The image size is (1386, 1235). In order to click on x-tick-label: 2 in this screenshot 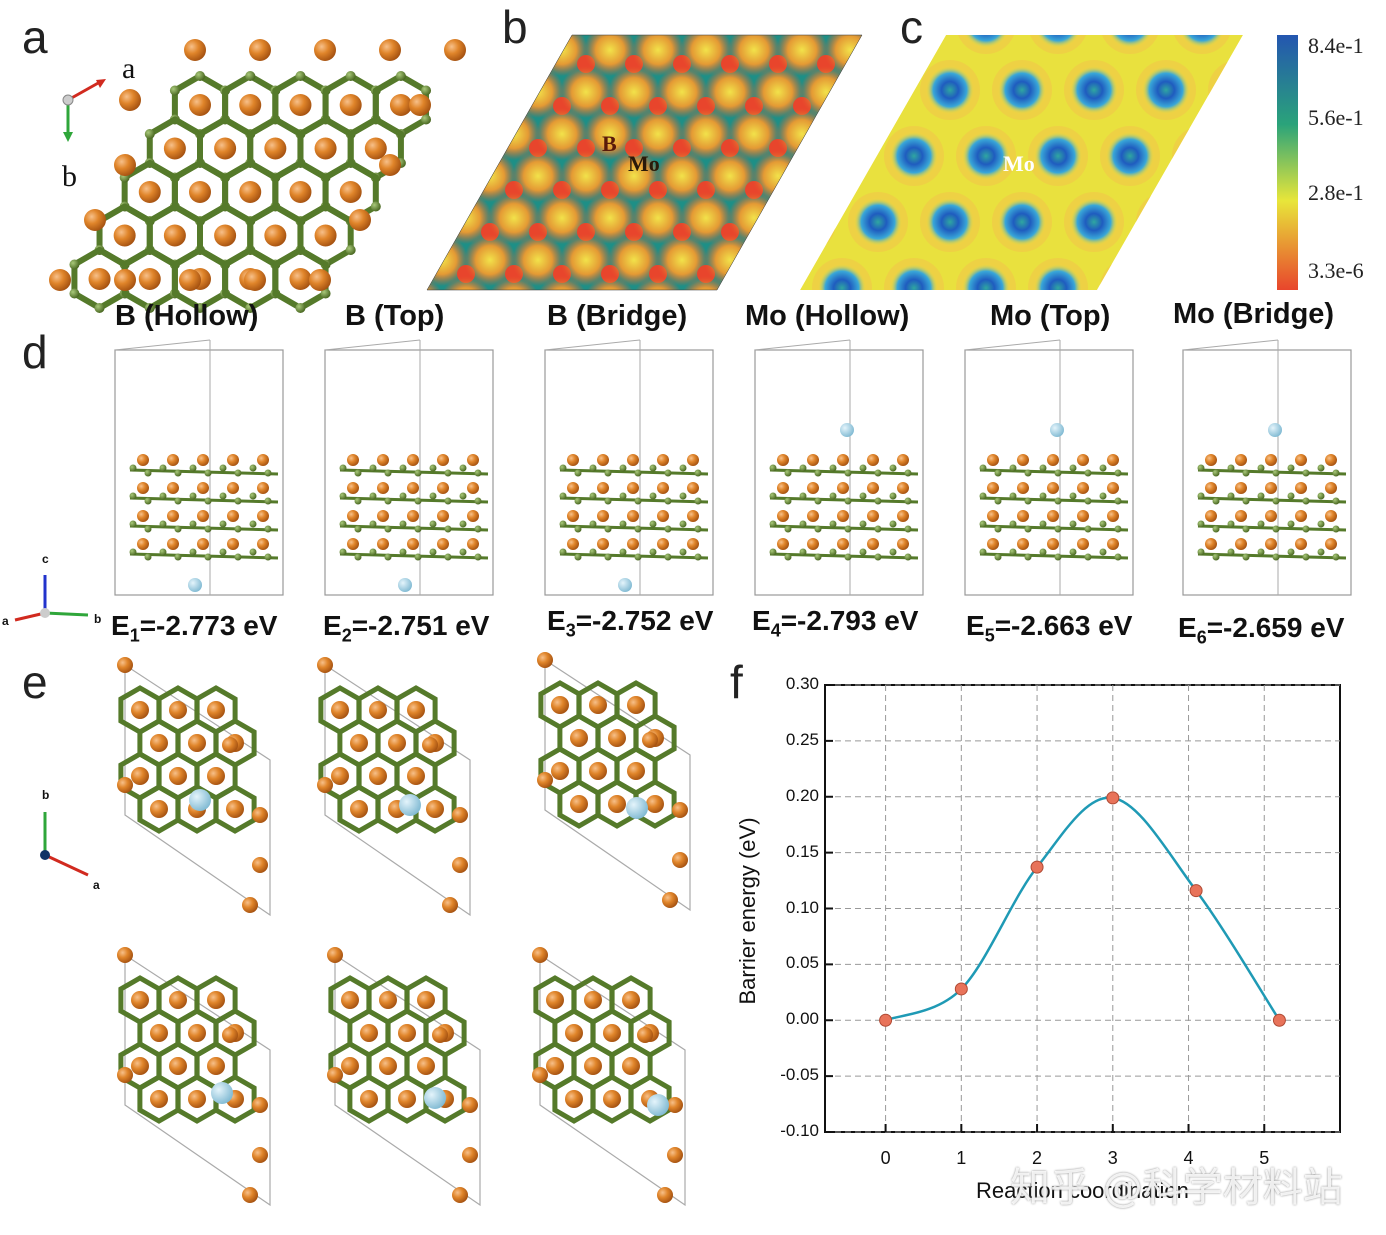, I will do `click(1037, 1158)`.